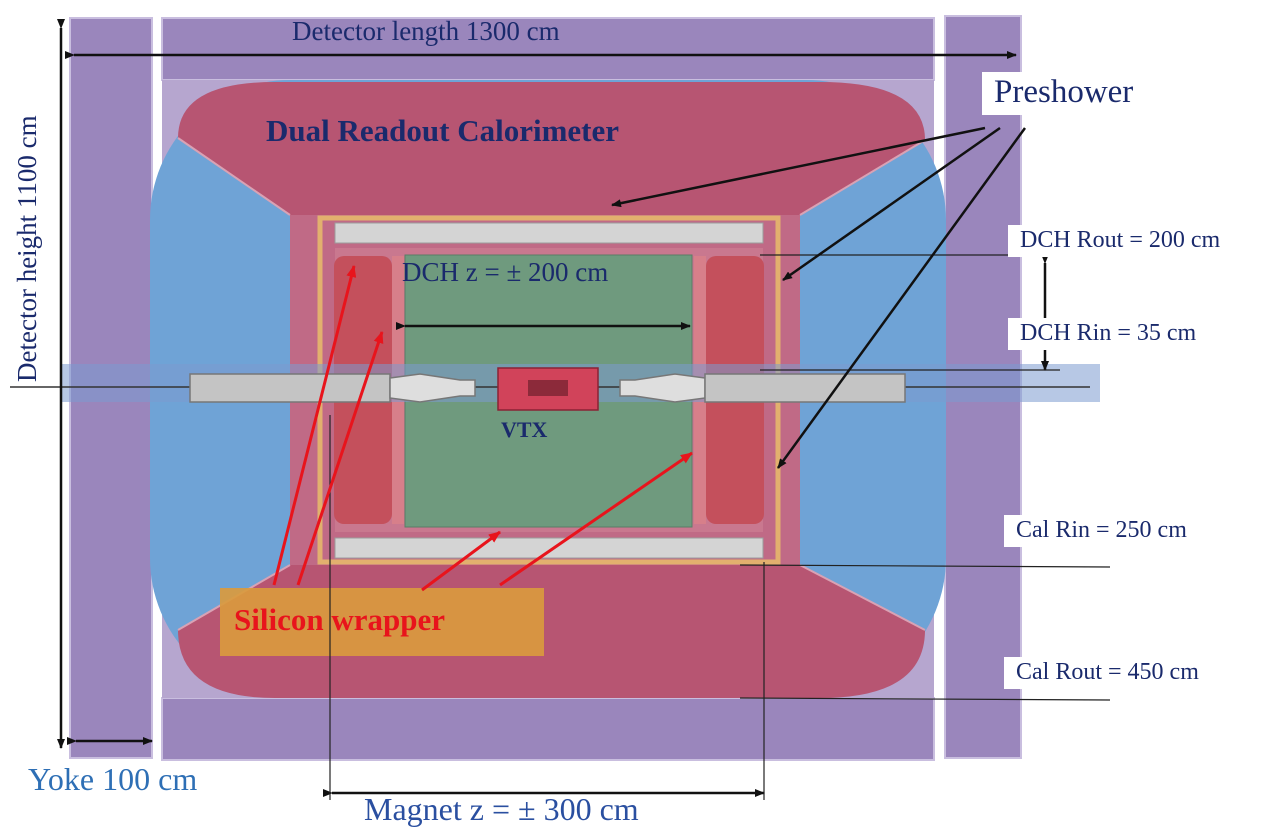  I want to click on preshower-arrows, so click(819, 297).